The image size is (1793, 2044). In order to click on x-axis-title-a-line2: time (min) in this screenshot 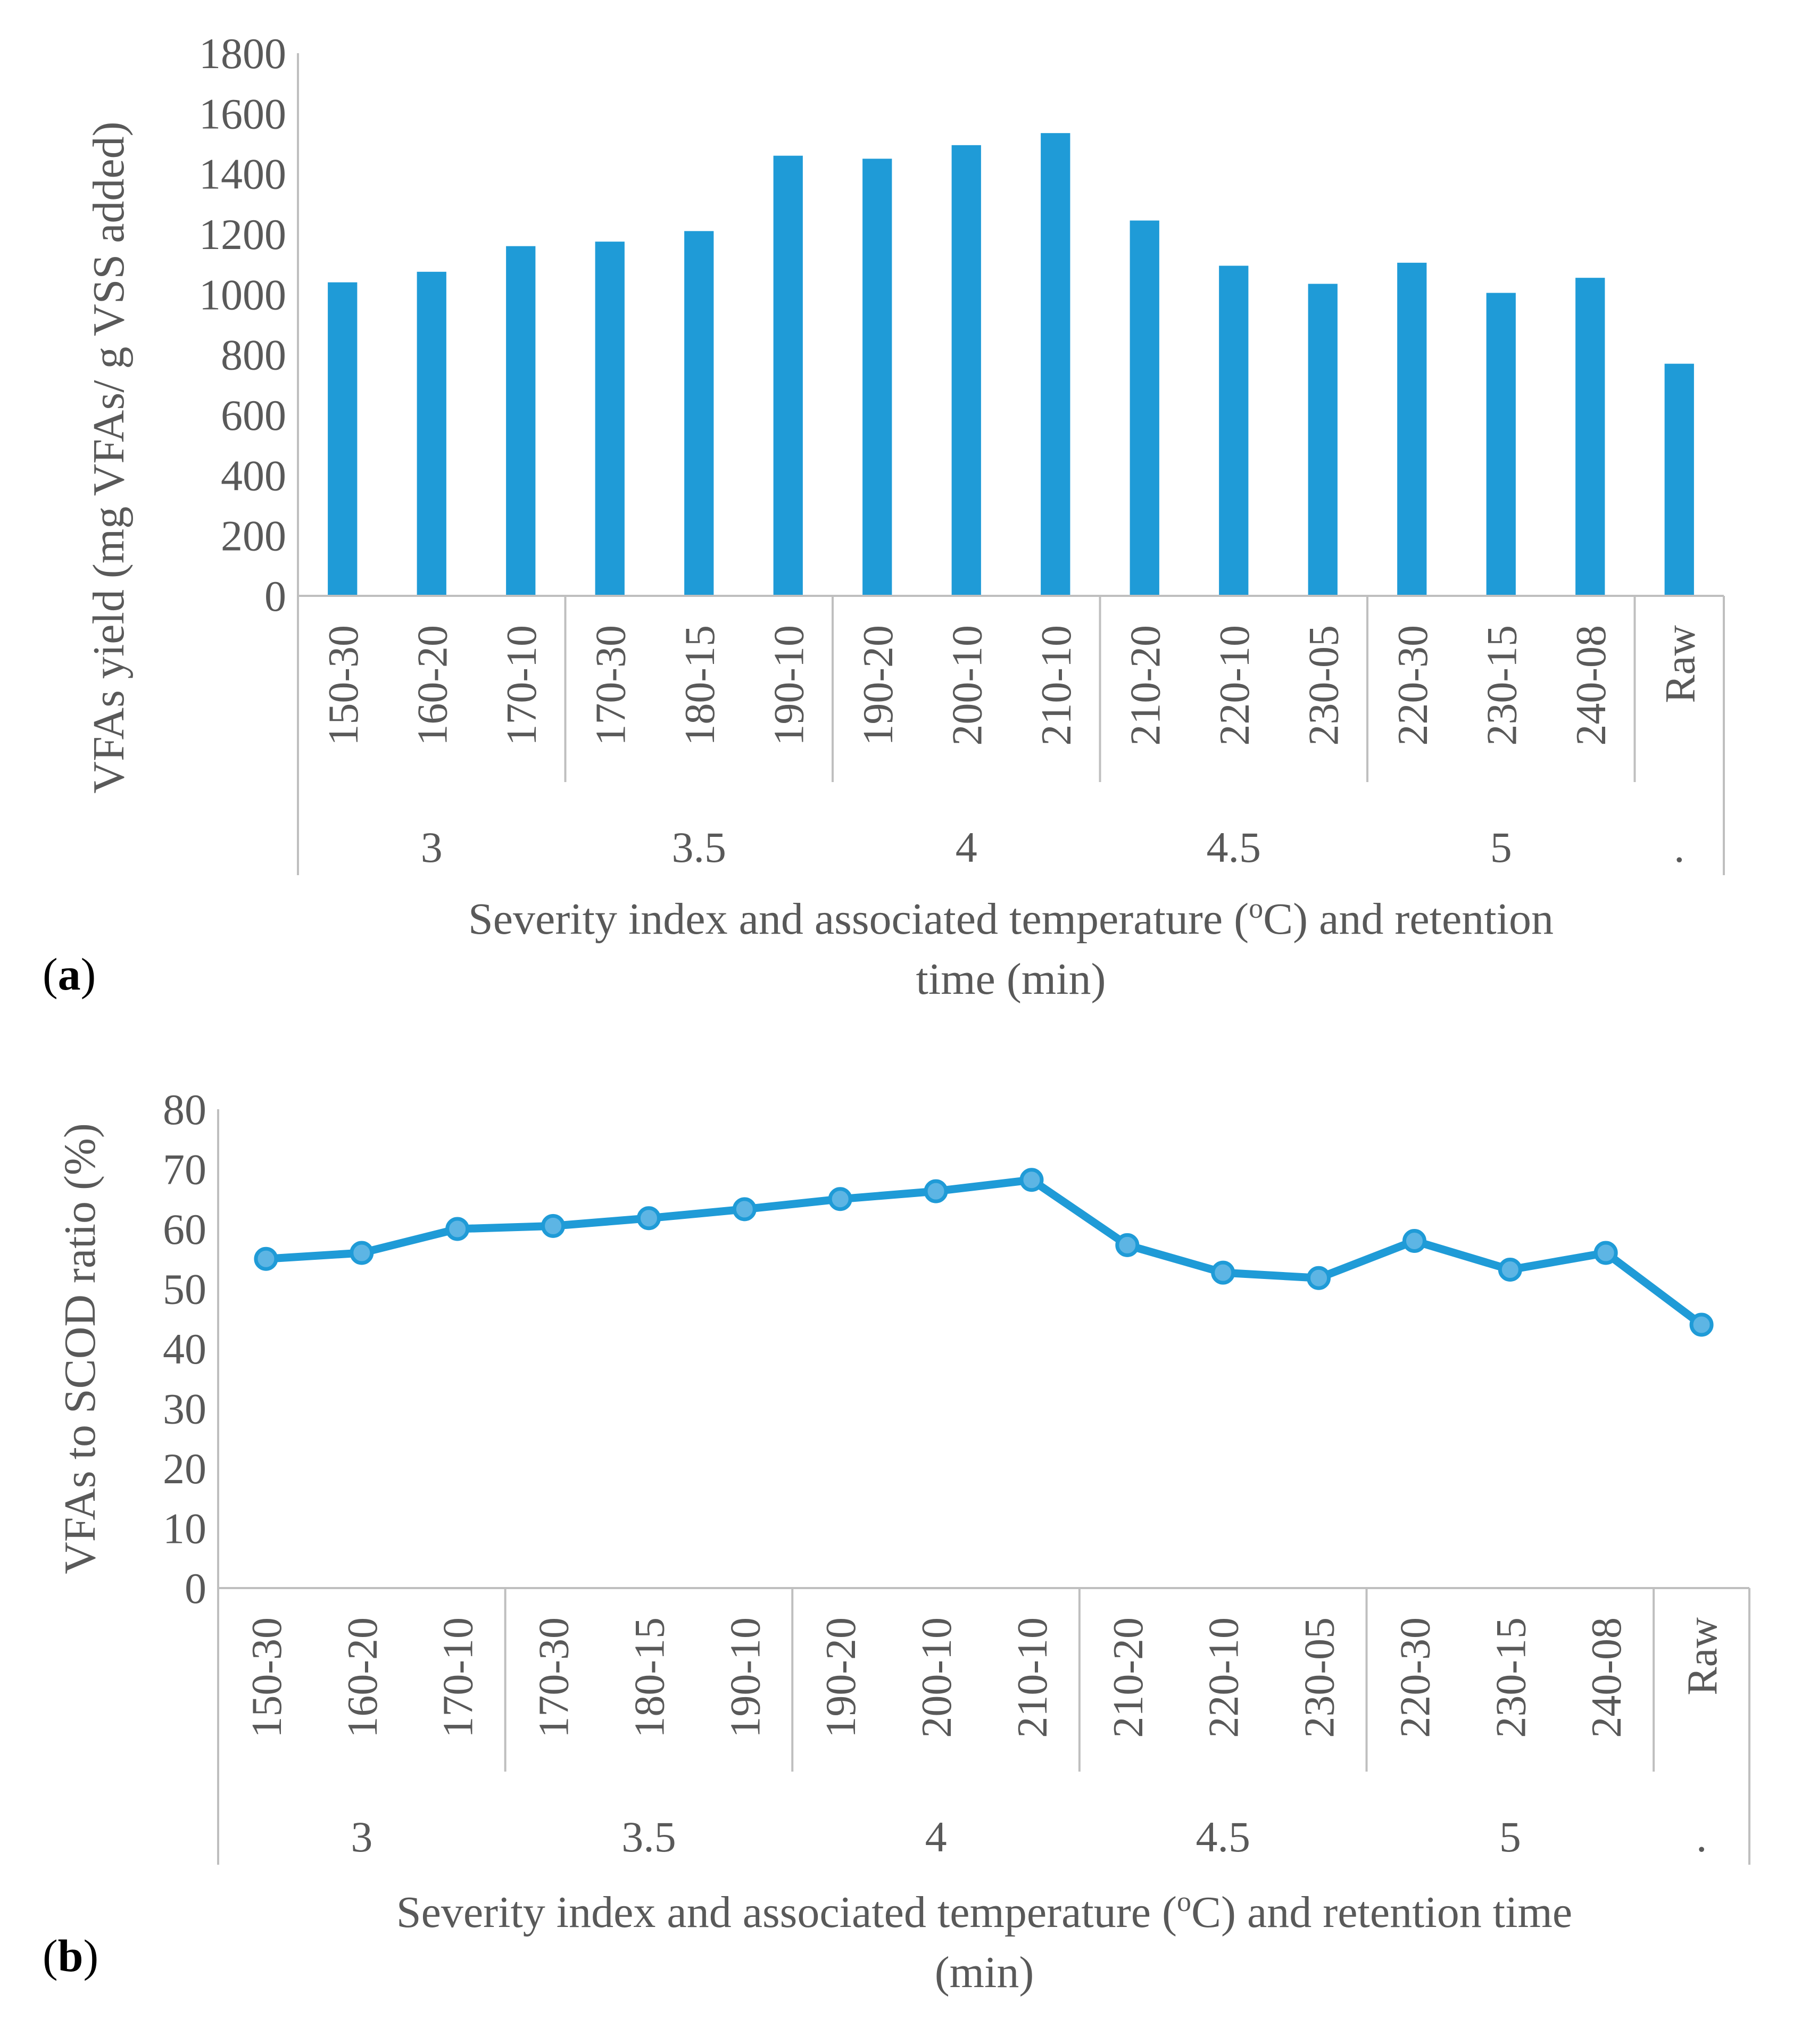, I will do `click(1011, 979)`.